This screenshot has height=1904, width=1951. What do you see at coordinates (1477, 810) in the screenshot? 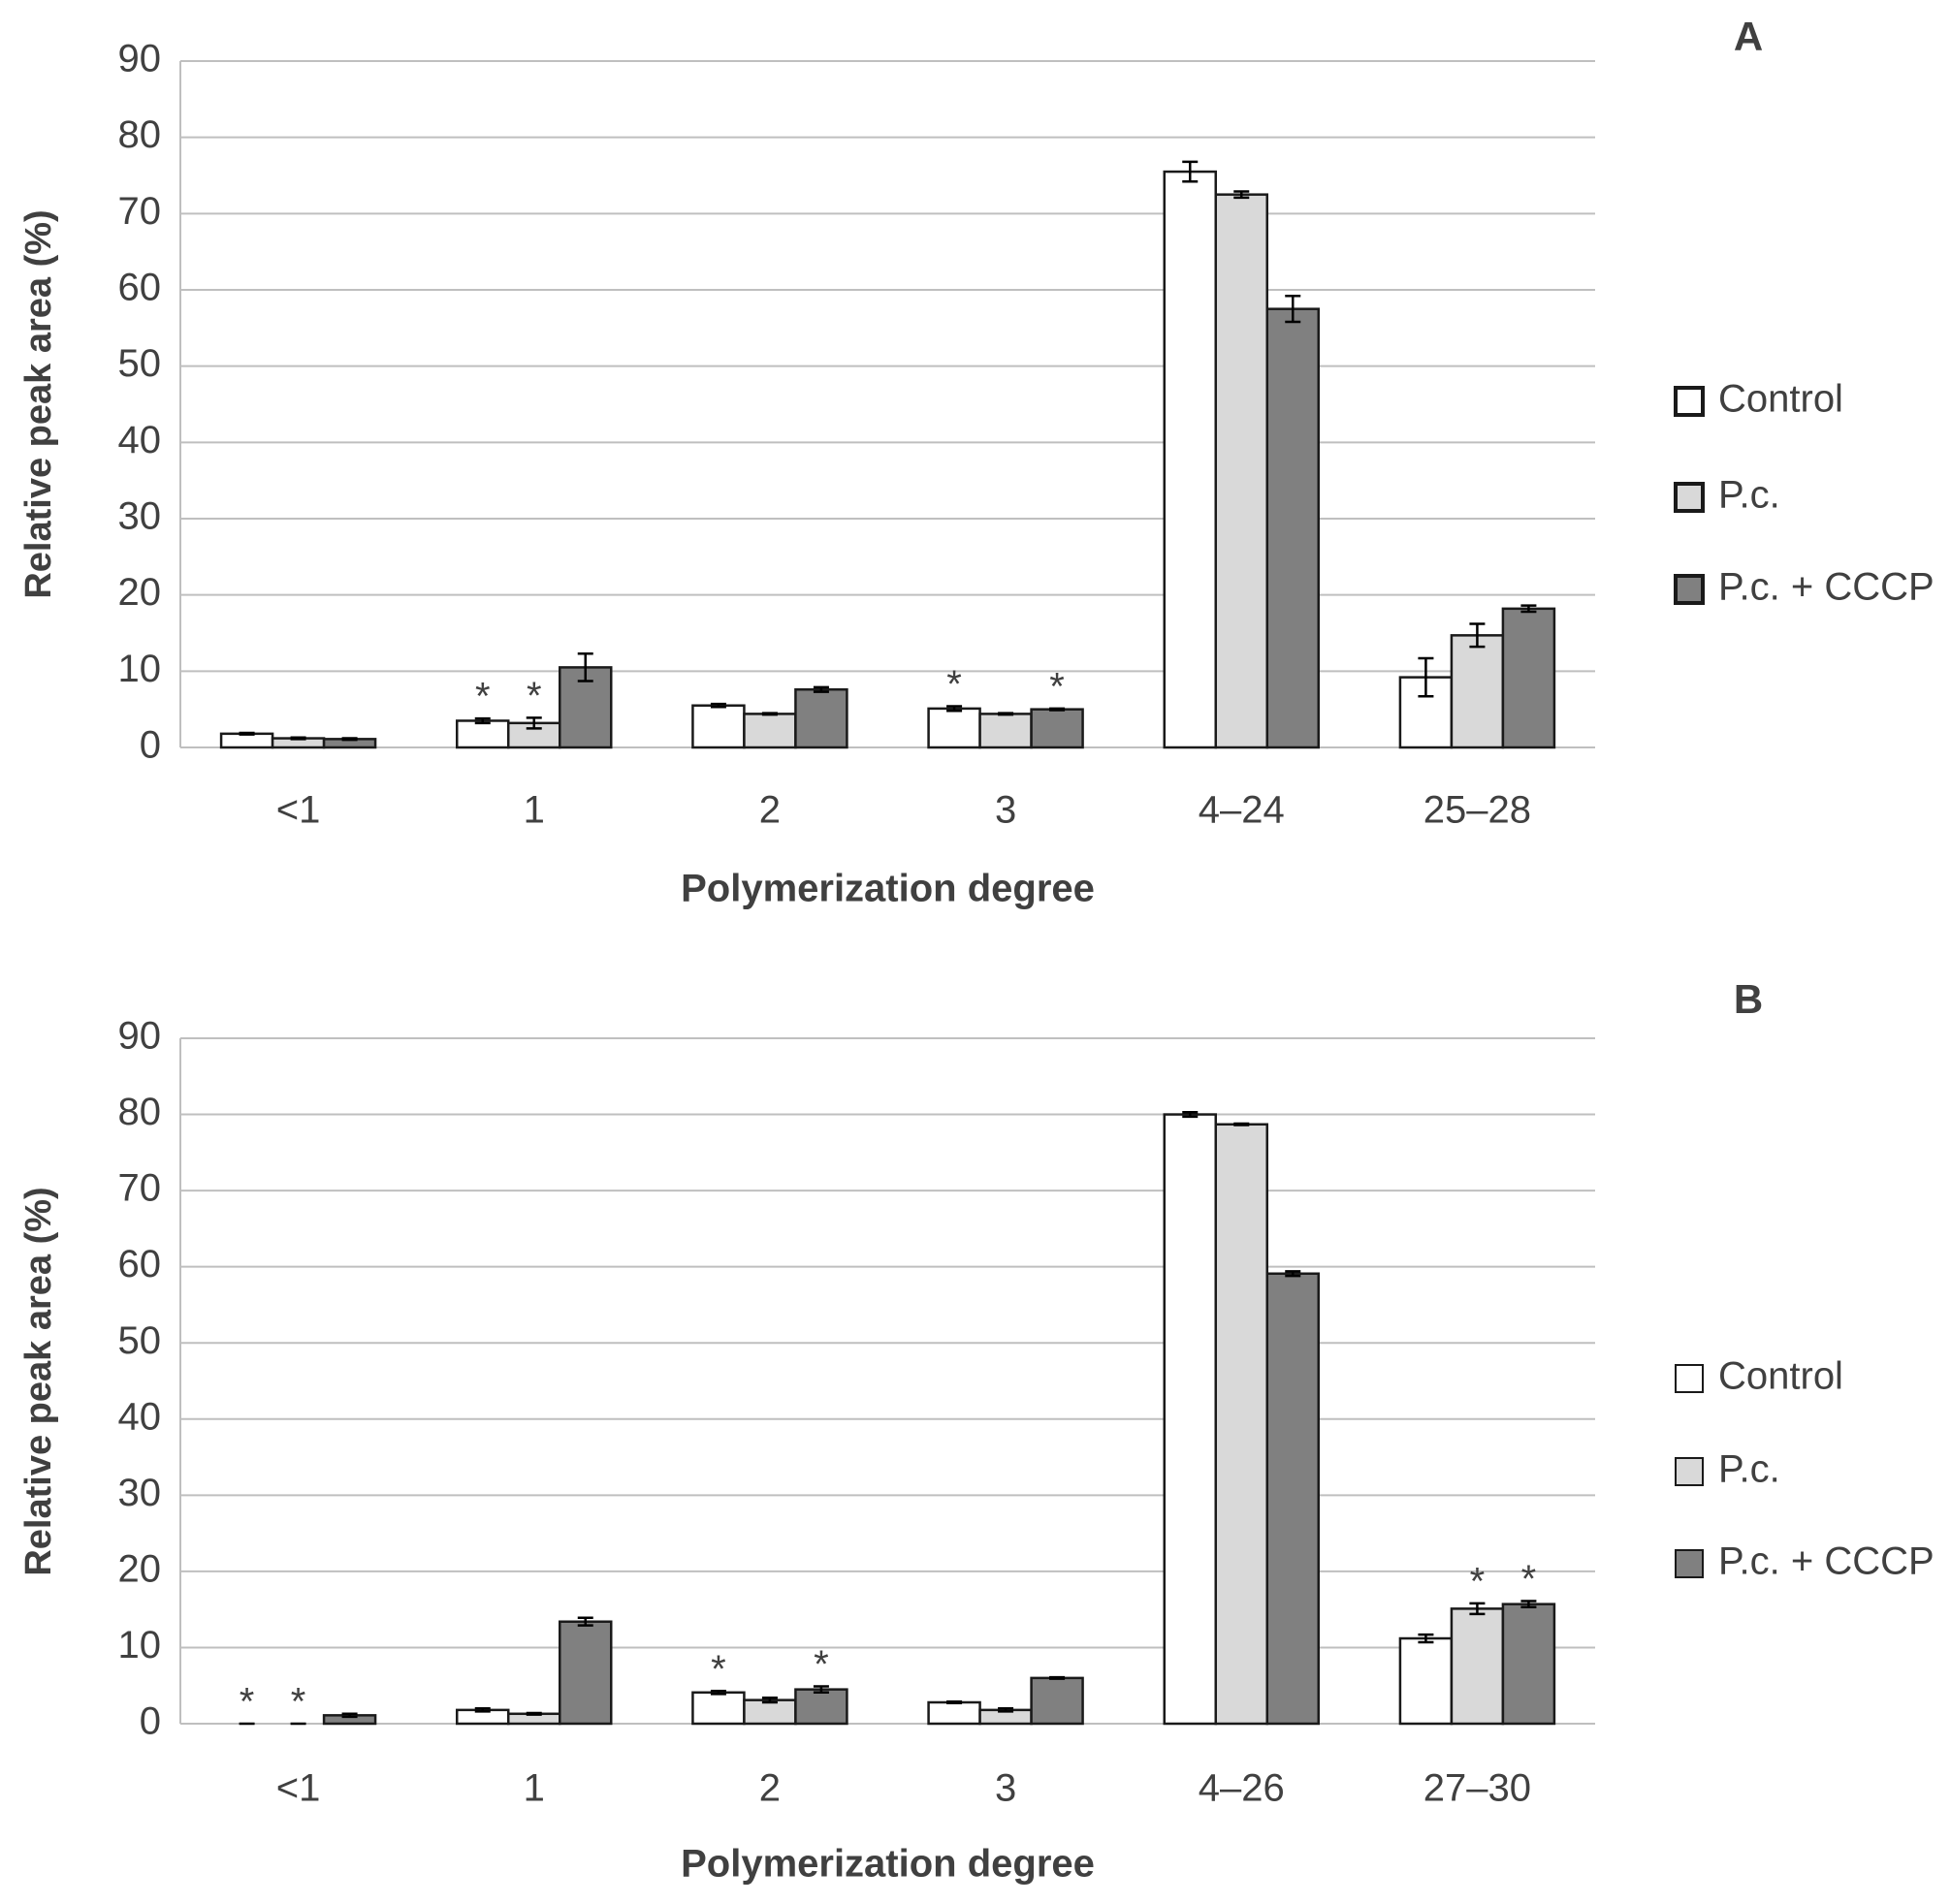
I see `x-tick-label: 25–28` at bounding box center [1477, 810].